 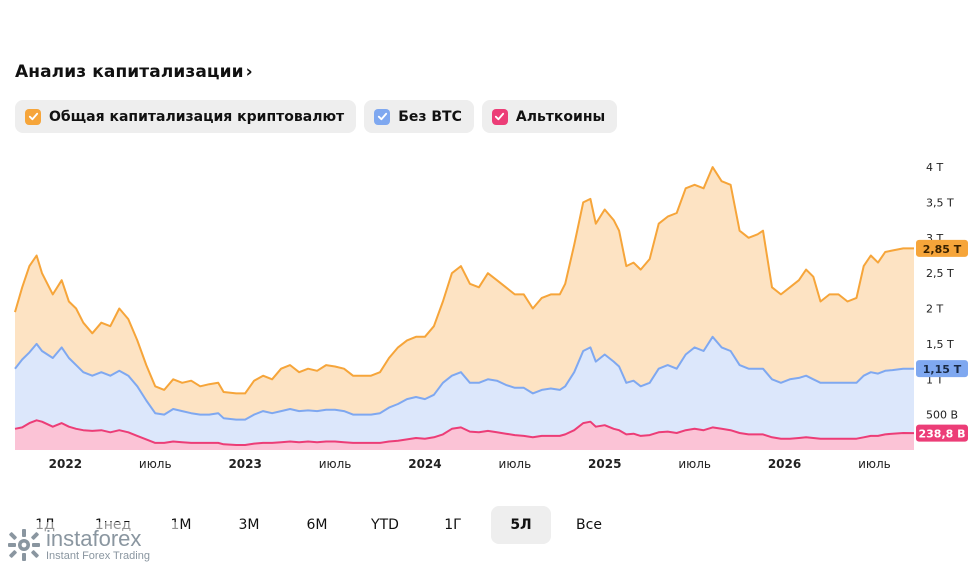 What do you see at coordinates (385, 525) in the screenshot?
I see `range-button-ytd: YTD` at bounding box center [385, 525].